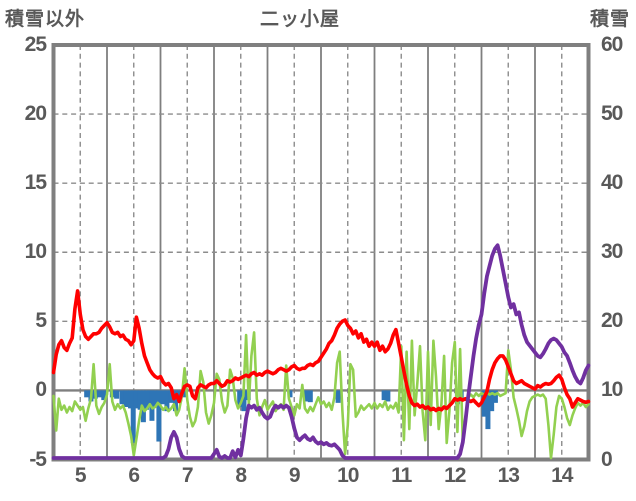 This screenshot has width=636, height=501. What do you see at coordinates (455, 475) in the screenshot?
I see `x-axis-tick: 12` at bounding box center [455, 475].